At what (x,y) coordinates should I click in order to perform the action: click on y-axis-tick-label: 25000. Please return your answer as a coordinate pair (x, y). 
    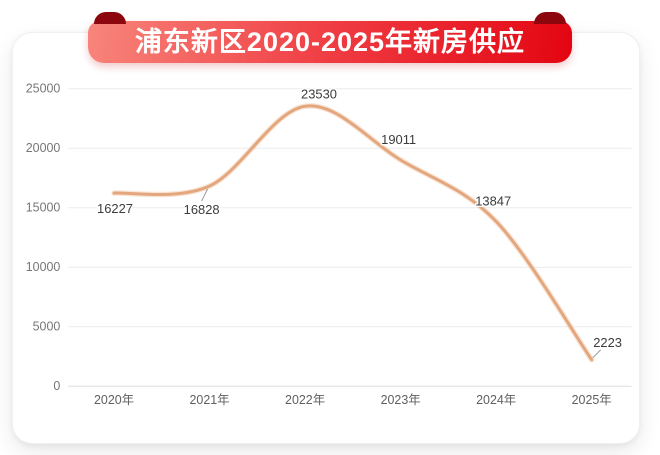
    Looking at the image, I should click on (43, 89).